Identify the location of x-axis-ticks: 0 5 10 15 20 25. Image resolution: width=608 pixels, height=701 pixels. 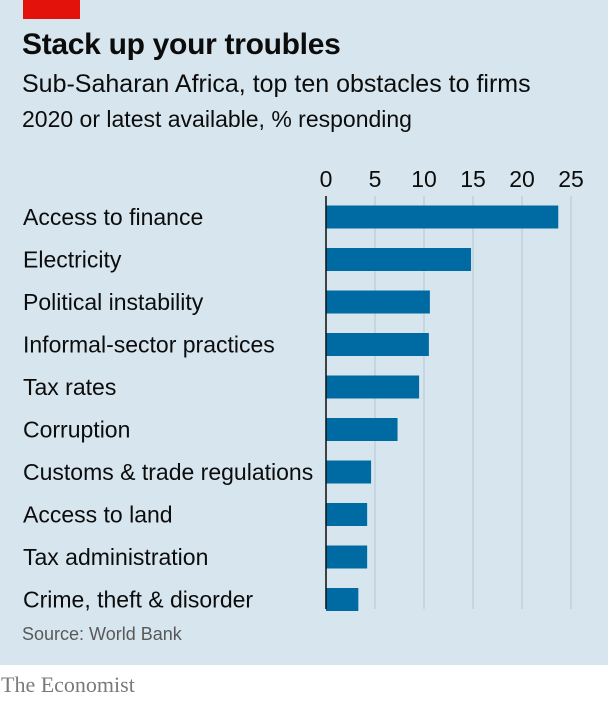
(452, 179).